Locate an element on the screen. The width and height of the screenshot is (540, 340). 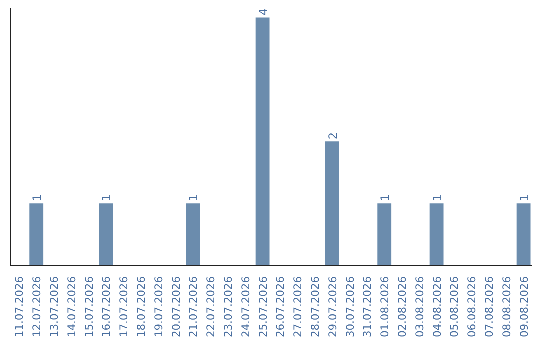
x-tick-label: 02.08.2026 is located at coordinates (402, 307).